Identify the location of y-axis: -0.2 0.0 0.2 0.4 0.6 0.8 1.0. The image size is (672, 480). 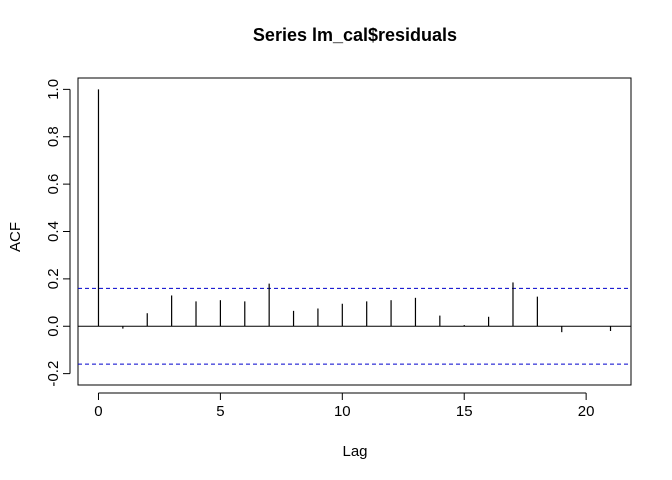
(58, 233).